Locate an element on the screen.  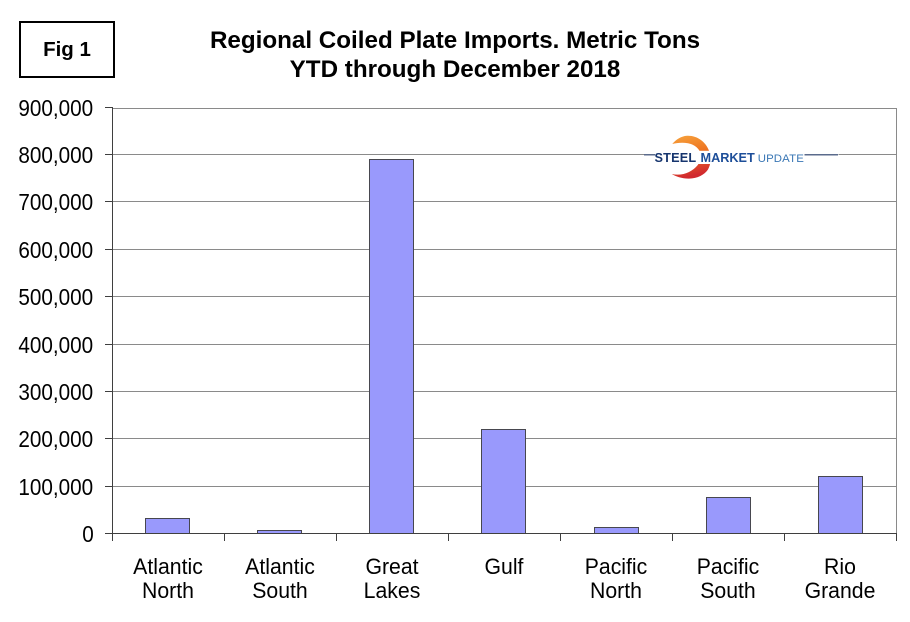
svg-text: STEEL is located at coordinates (676, 158).